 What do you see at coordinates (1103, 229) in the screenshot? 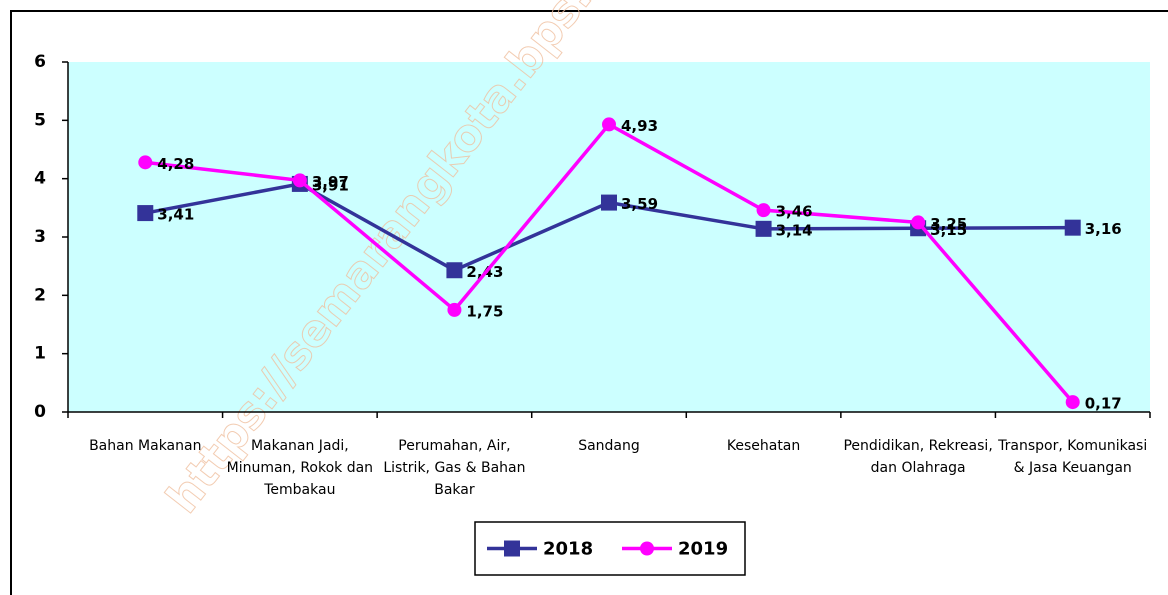
I see `data-label: 3,16` at bounding box center [1103, 229].